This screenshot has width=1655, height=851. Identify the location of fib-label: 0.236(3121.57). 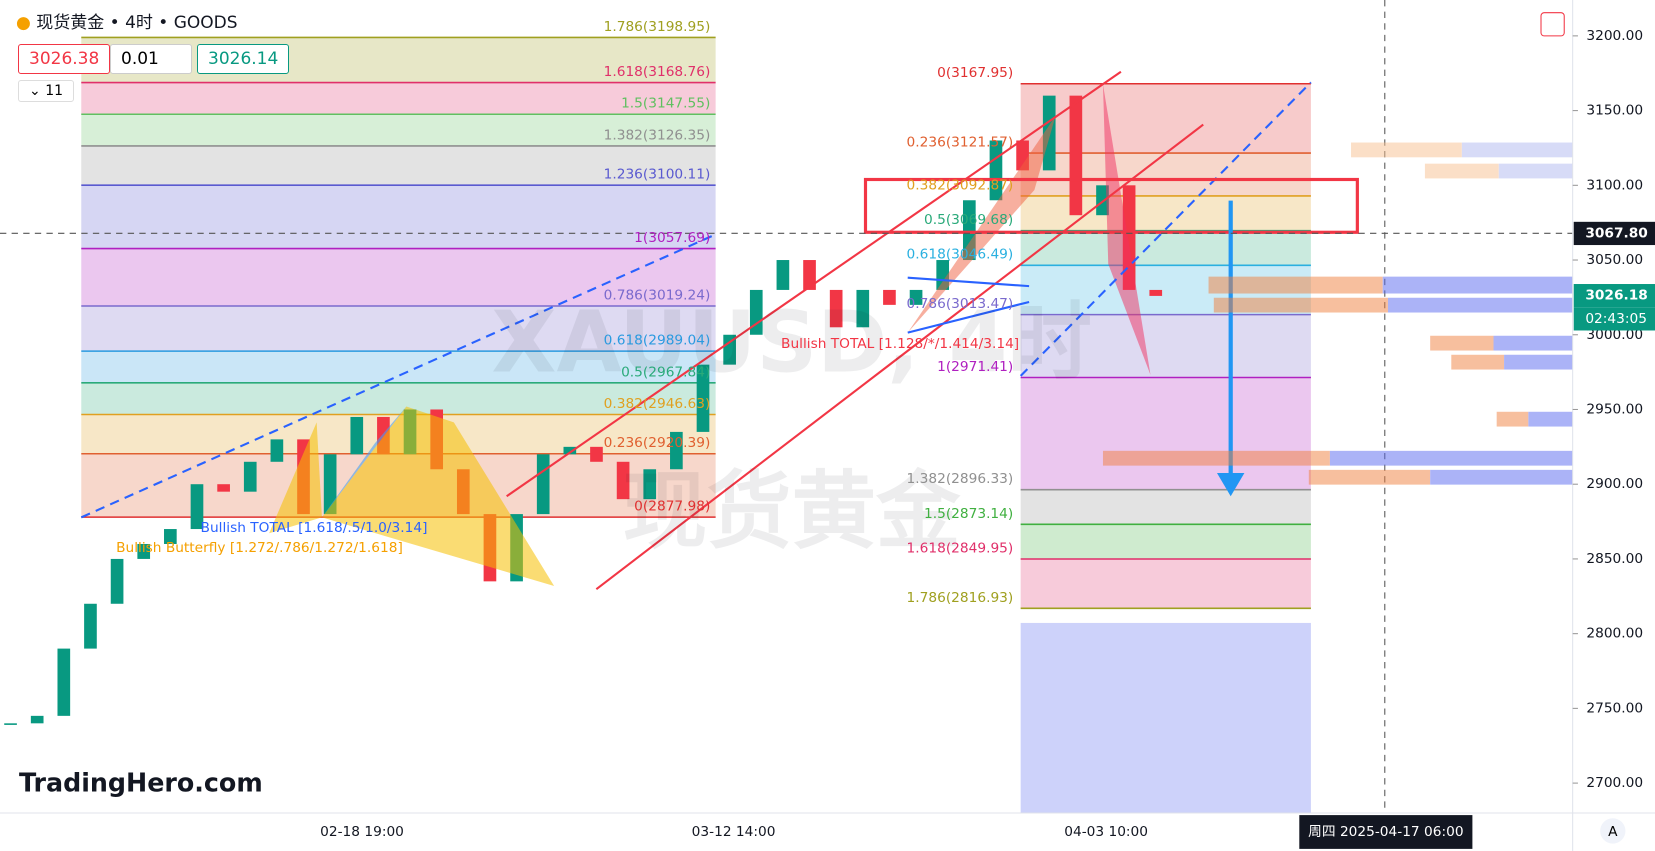
(960, 143).